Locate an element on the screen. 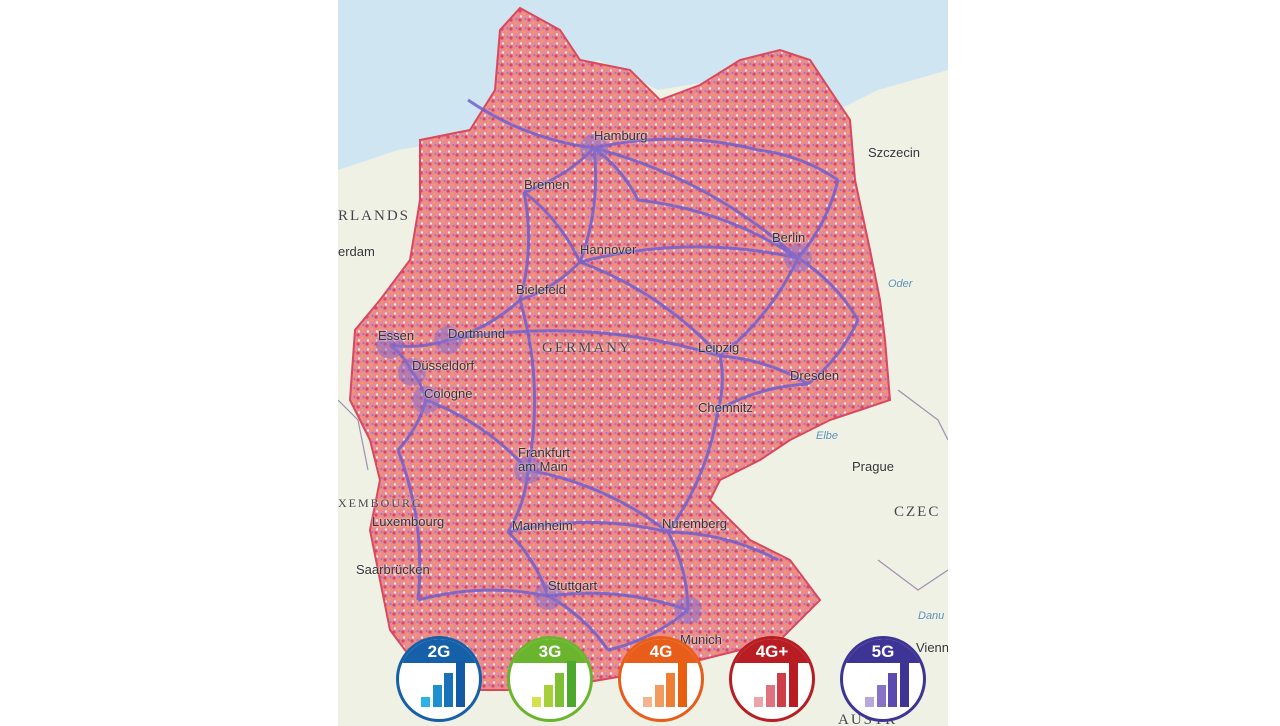 Image resolution: width=1280 pixels, height=726 pixels. city-label-dresden: Dresden is located at coordinates (815, 375).